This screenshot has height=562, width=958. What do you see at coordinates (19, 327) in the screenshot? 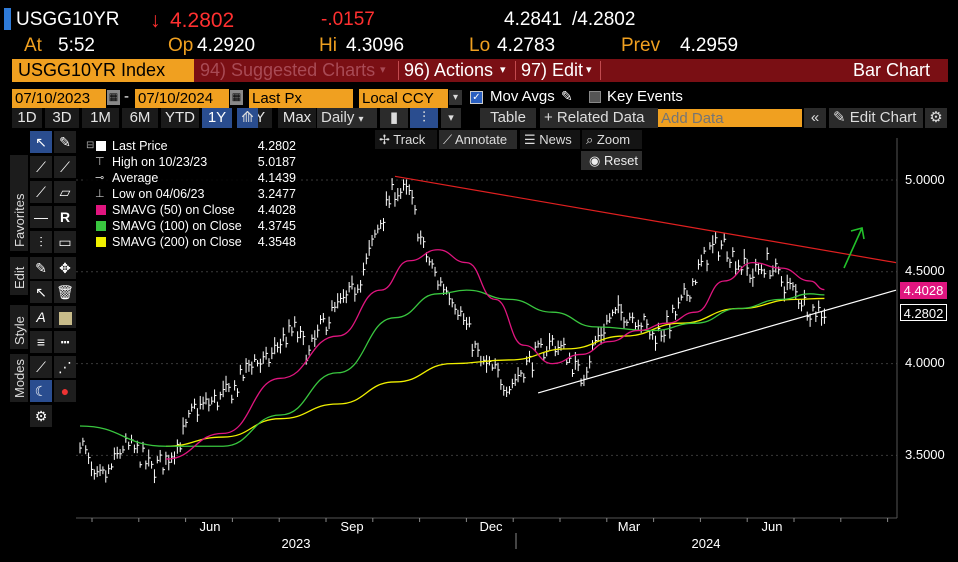
I see `tab-style: Style` at bounding box center [19, 327].